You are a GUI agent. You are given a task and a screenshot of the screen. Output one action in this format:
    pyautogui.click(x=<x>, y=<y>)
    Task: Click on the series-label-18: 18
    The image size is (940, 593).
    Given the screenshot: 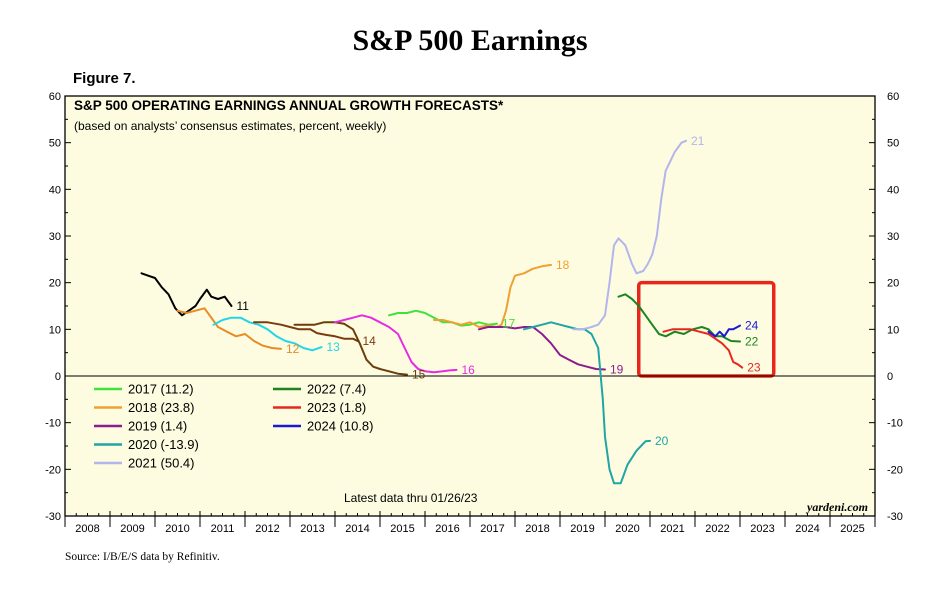 What is the action you would take?
    pyautogui.click(x=563, y=265)
    